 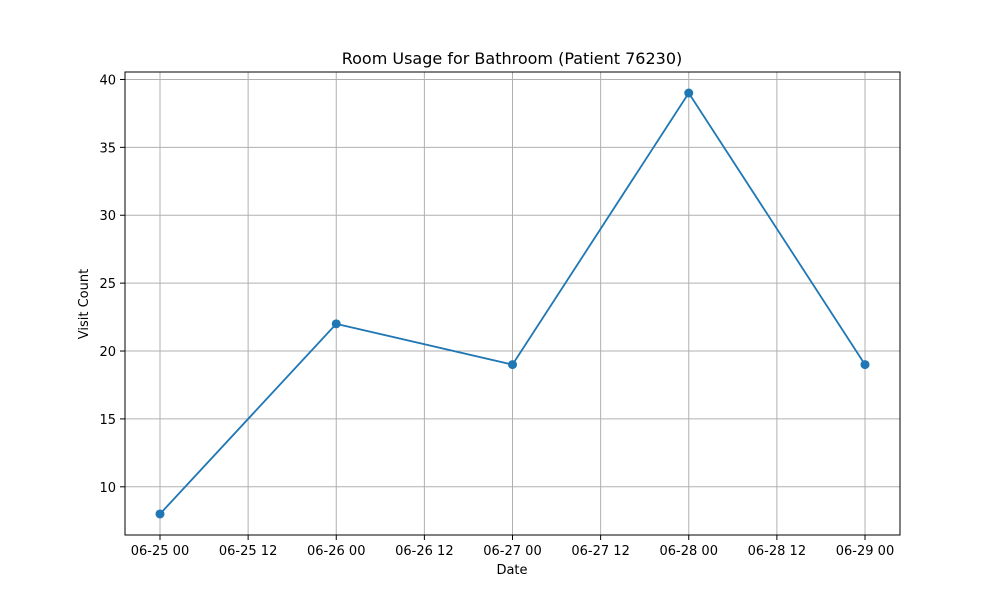 What do you see at coordinates (107, 420) in the screenshot?
I see `y-tick-label: 15` at bounding box center [107, 420].